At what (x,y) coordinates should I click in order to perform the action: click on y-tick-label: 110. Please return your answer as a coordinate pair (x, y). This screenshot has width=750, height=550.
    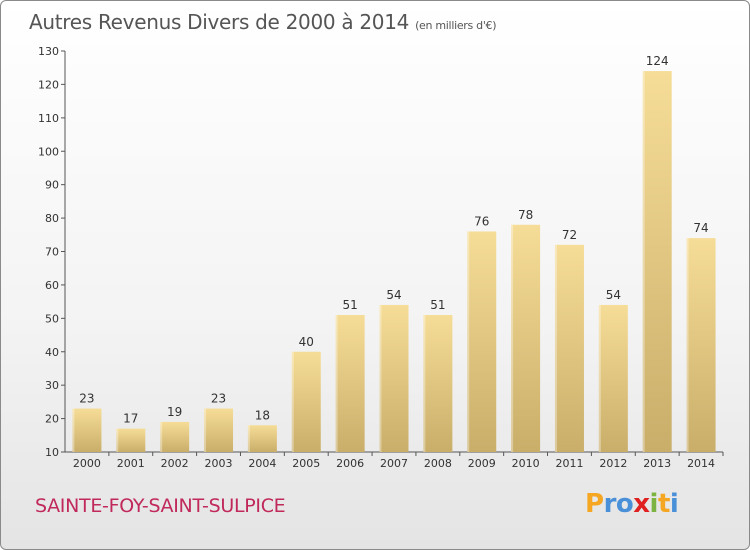
    Looking at the image, I should click on (48, 118).